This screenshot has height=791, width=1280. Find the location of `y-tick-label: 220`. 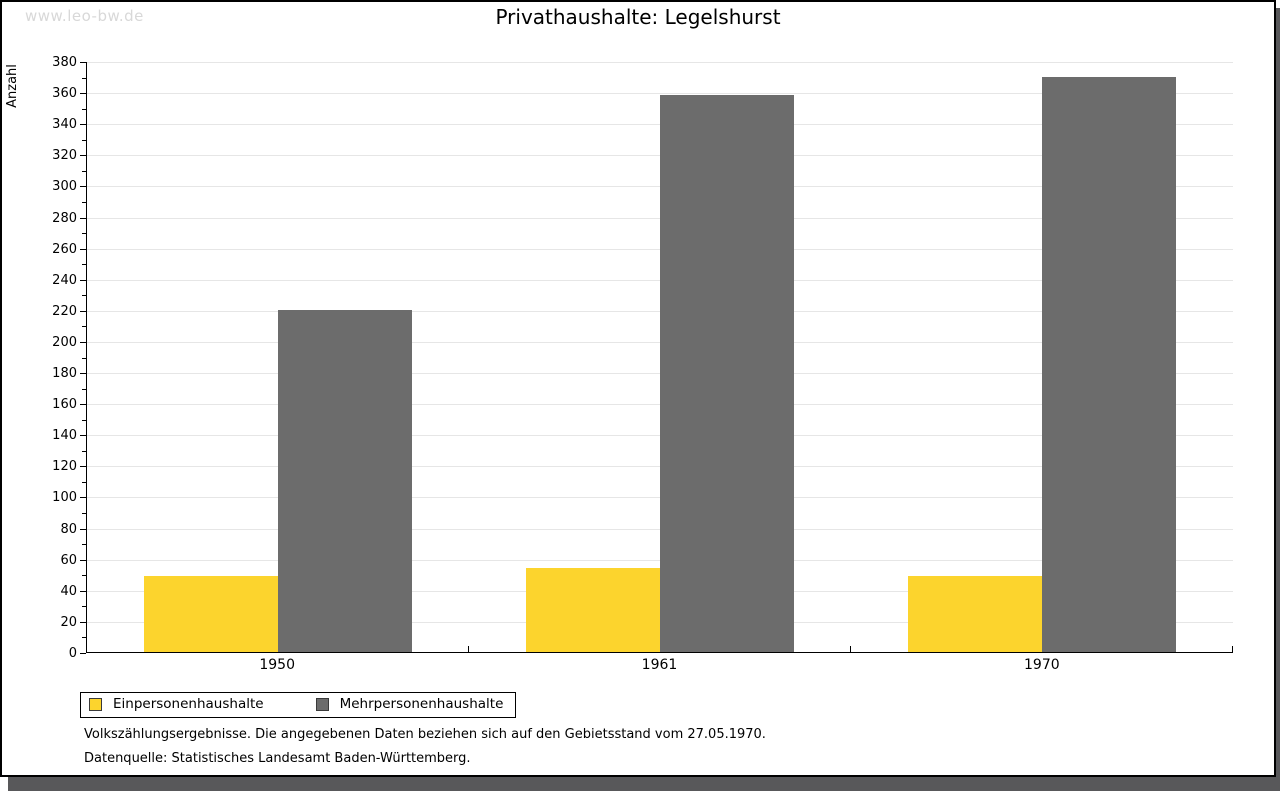

y-tick-label: 220 is located at coordinates (64, 311).